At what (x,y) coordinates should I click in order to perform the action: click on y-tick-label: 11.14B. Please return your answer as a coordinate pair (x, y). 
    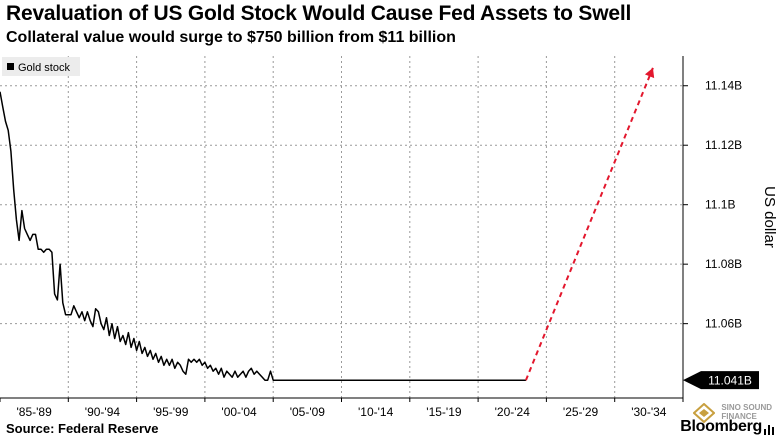
    Looking at the image, I should click on (723, 86).